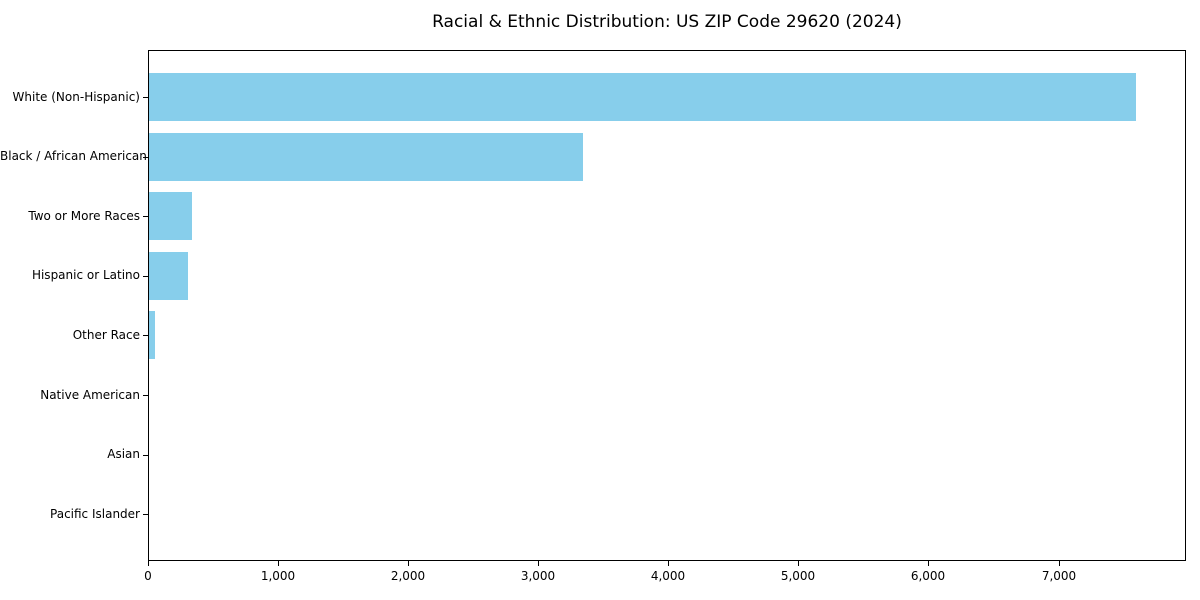 This screenshot has height=600, width=1200. I want to click on x-tick-label: 7,000, so click(1059, 576).